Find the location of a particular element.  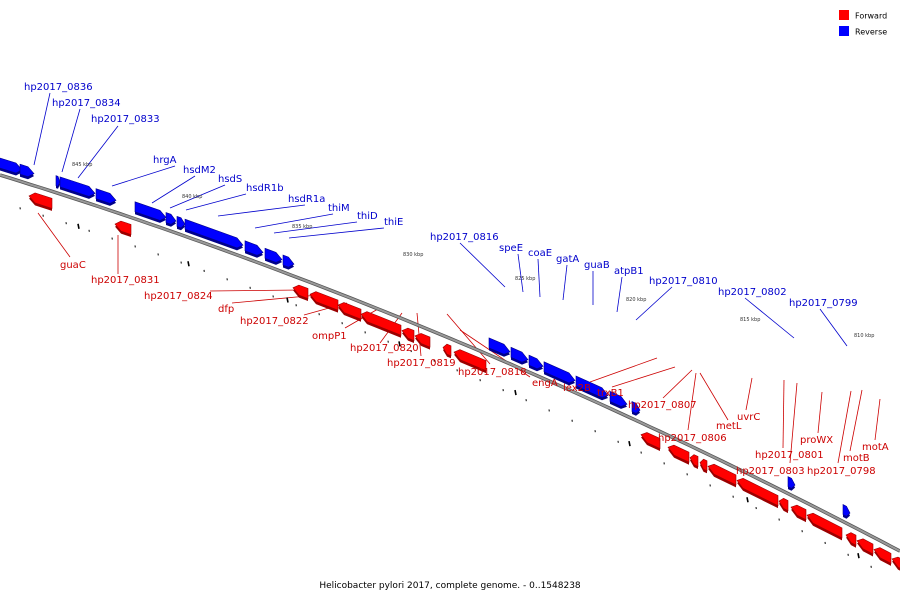

forward-gene-label: hp2017_0803 is located at coordinates (770, 471).